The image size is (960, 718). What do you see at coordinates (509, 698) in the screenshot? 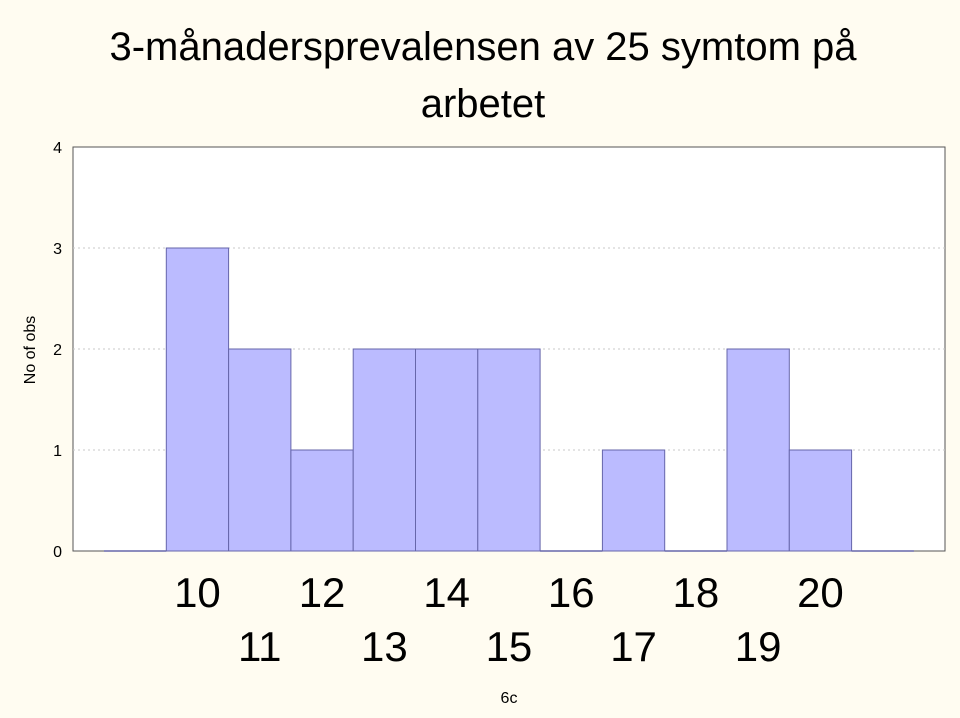
I see `x-axis-label: 6c` at bounding box center [509, 698].